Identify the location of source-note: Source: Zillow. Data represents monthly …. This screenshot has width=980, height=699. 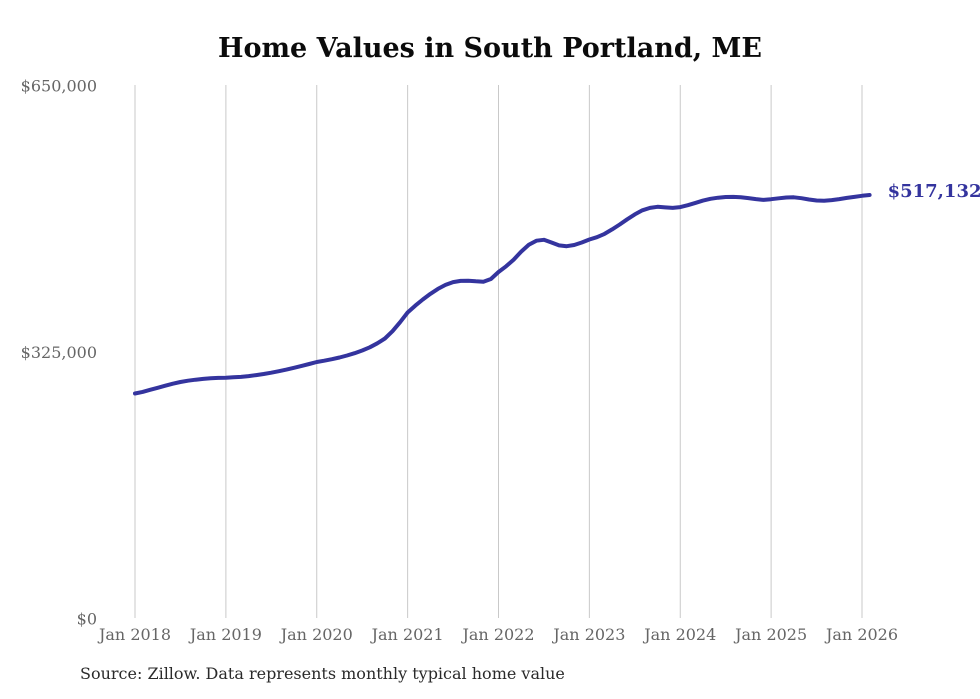
(322, 673).